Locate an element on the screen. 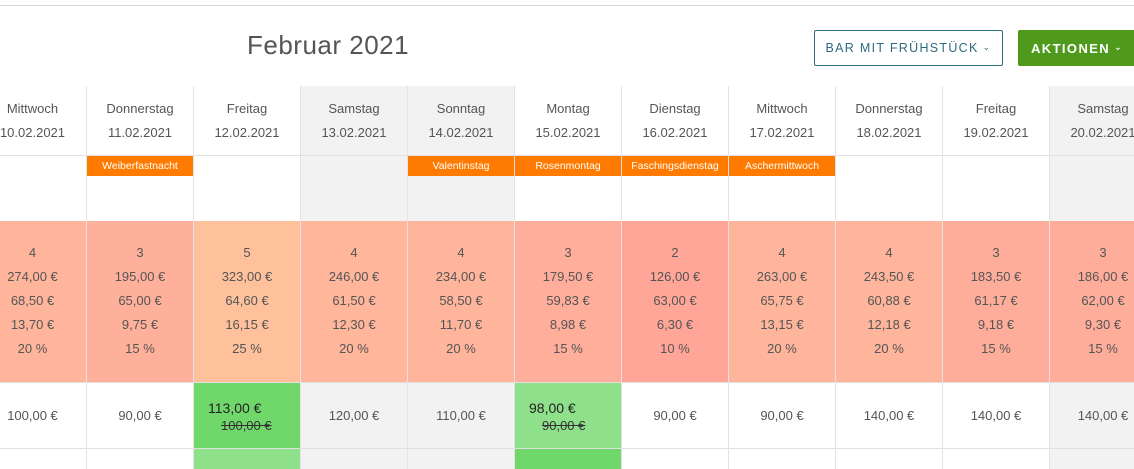 The image size is (1134, 469). day-header: Dienstag 16.02.2021 is located at coordinates (675, 120).